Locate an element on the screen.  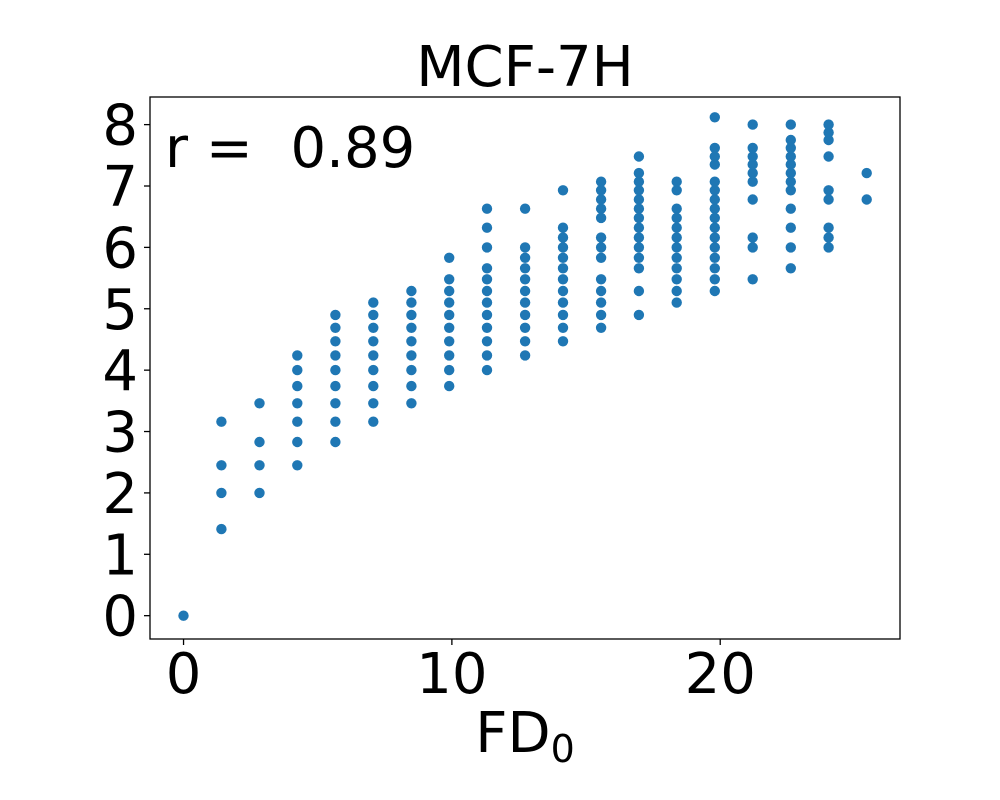
y-tick-label: 3 is located at coordinates (120, 433).